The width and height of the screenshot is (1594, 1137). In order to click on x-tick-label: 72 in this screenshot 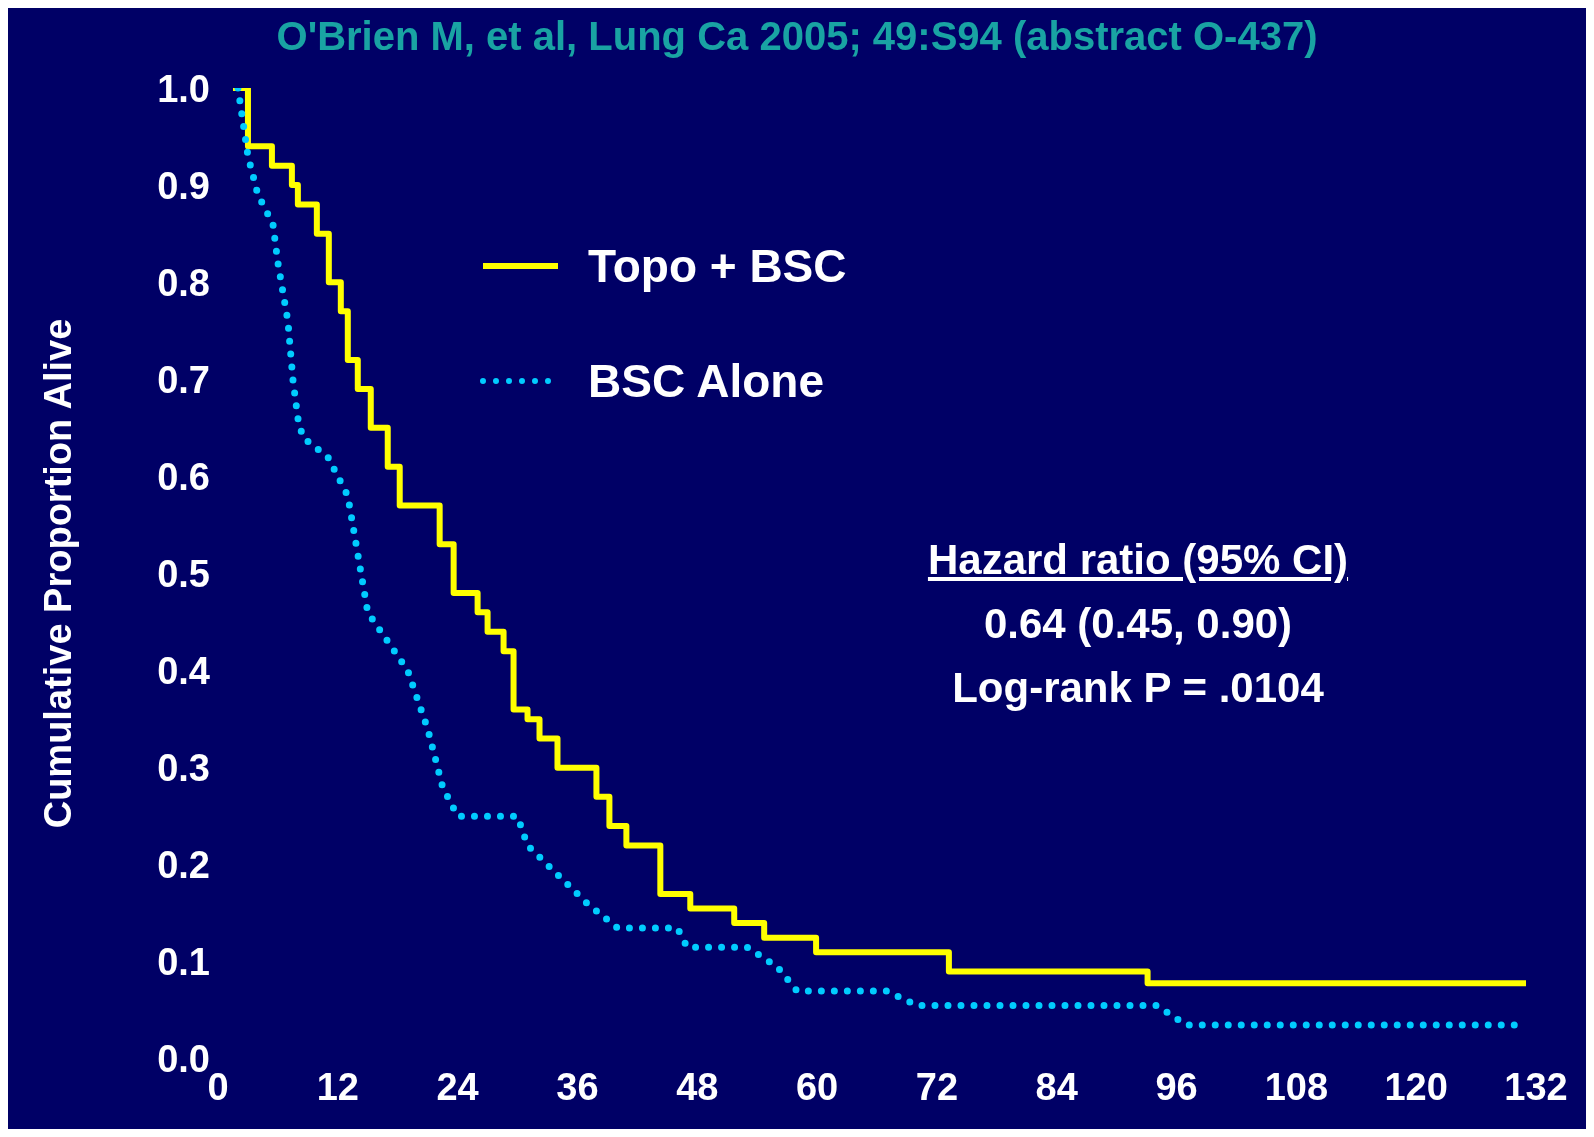, I will do `click(937, 1086)`.